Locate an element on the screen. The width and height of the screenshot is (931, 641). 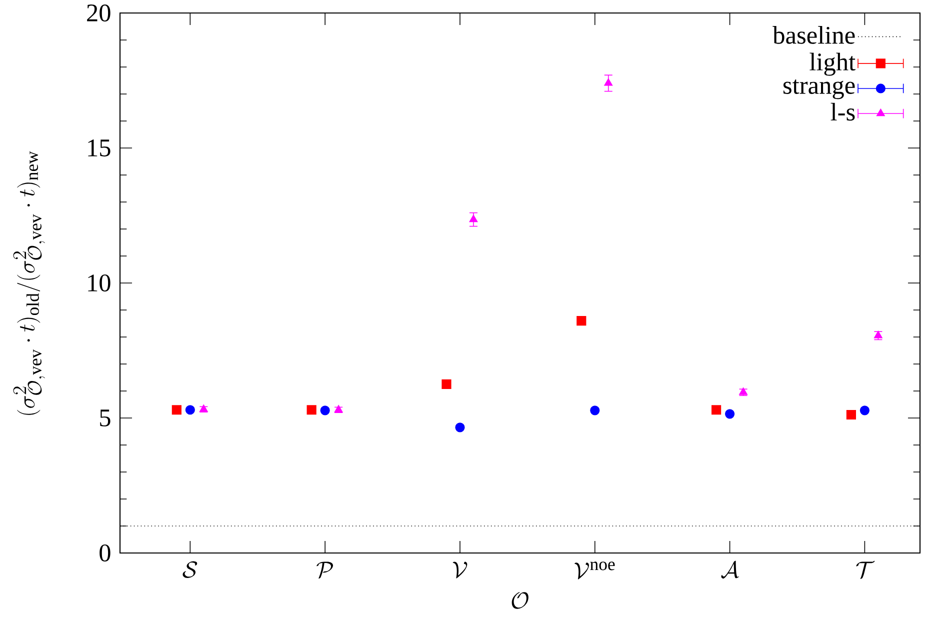
y-tick-label: 20 is located at coordinates (98, 13).